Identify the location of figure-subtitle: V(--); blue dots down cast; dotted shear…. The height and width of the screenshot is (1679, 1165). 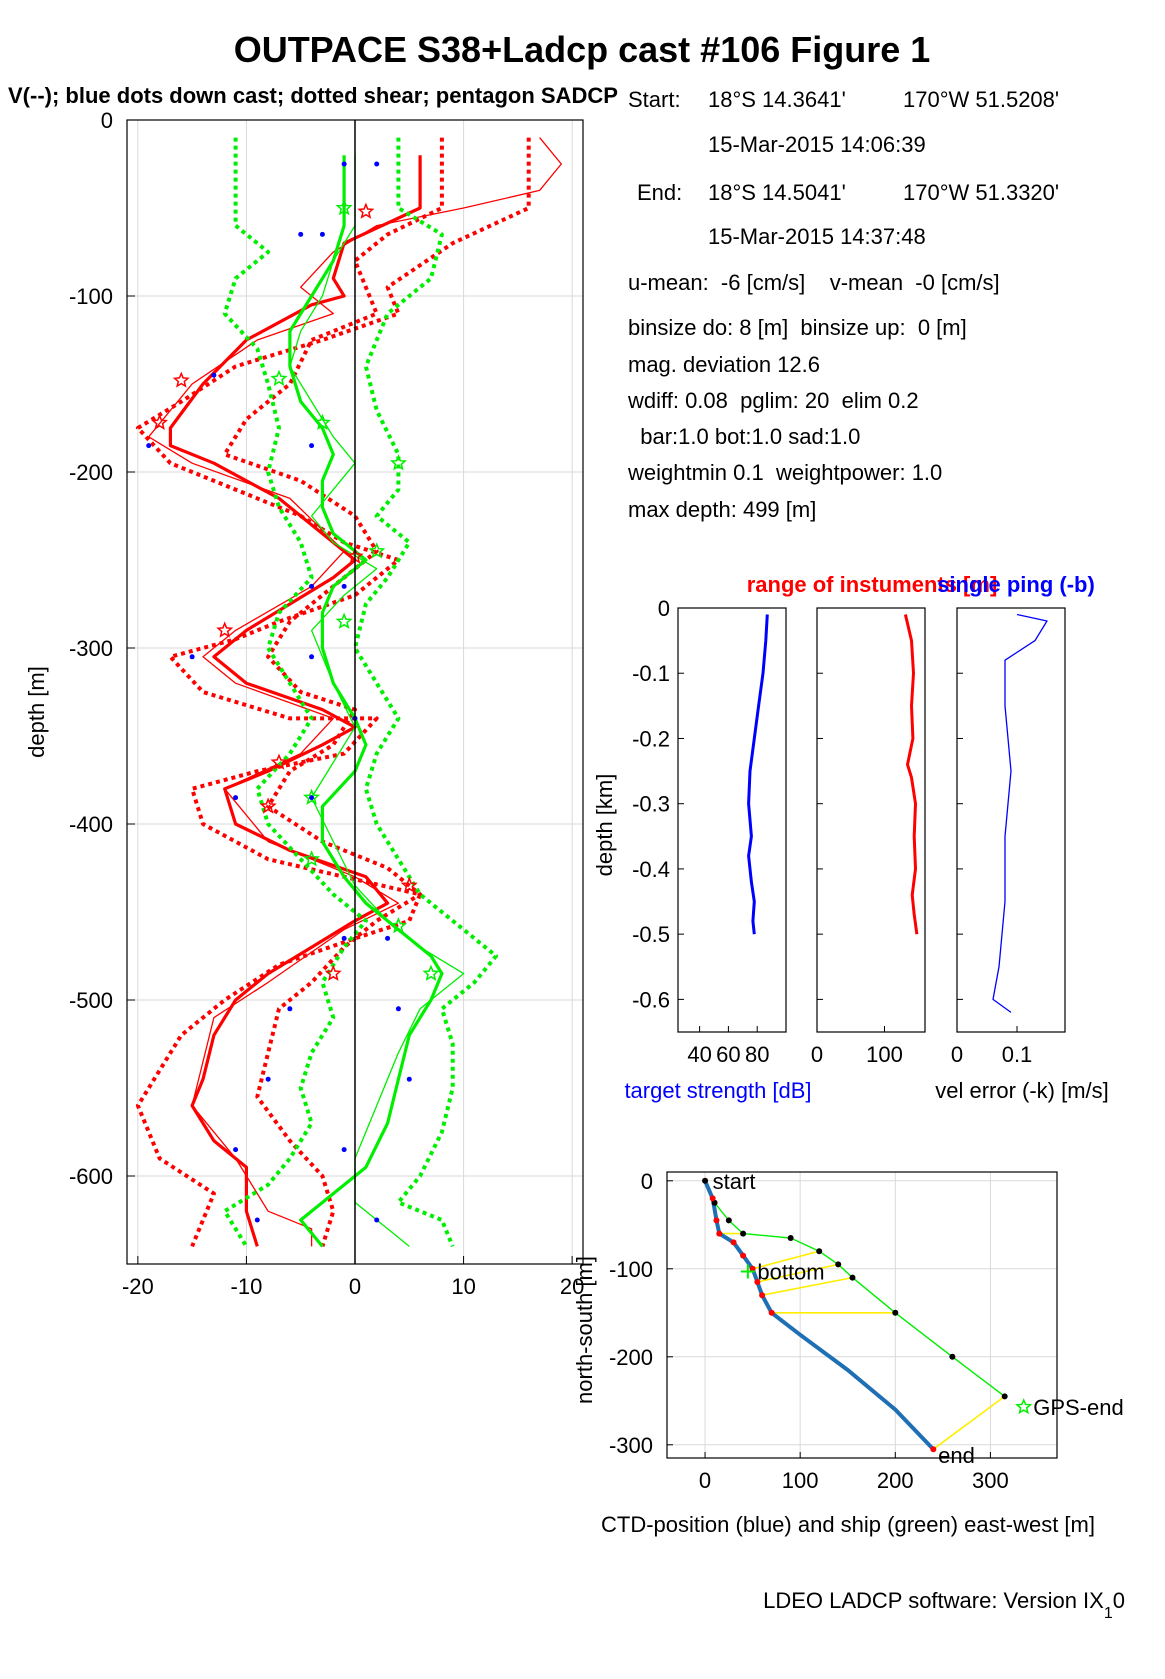
(313, 95).